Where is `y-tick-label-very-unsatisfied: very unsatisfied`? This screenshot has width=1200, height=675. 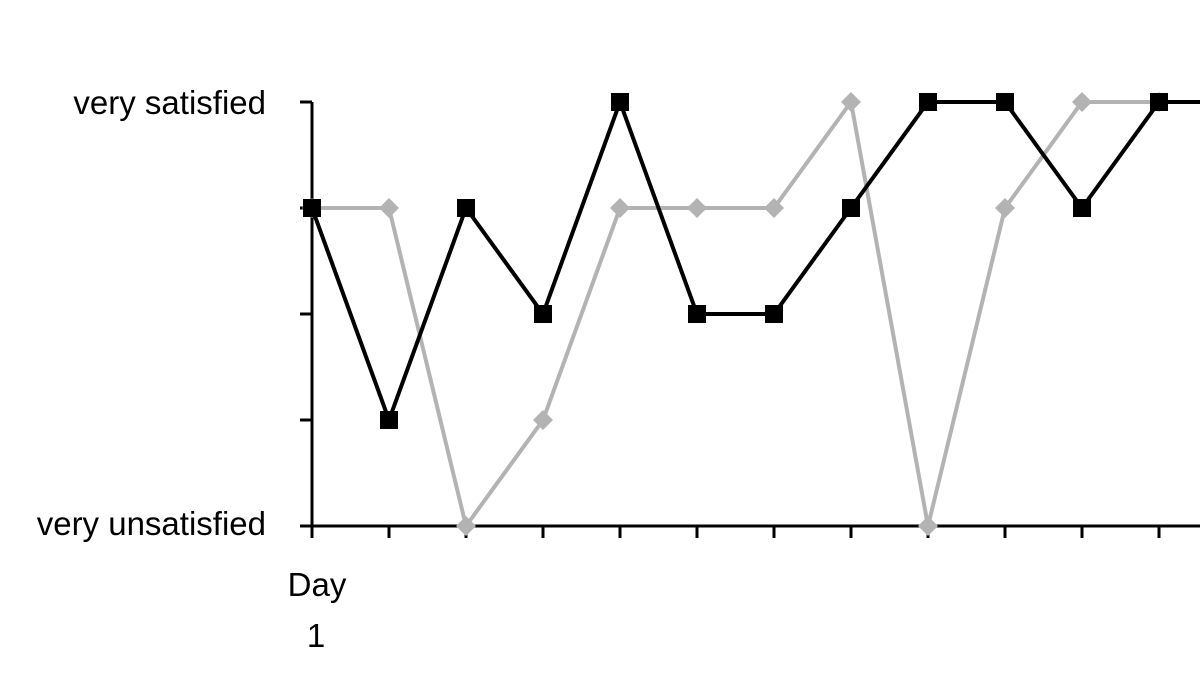
y-tick-label-very-unsatisfied: very unsatisfied is located at coordinates (151, 523).